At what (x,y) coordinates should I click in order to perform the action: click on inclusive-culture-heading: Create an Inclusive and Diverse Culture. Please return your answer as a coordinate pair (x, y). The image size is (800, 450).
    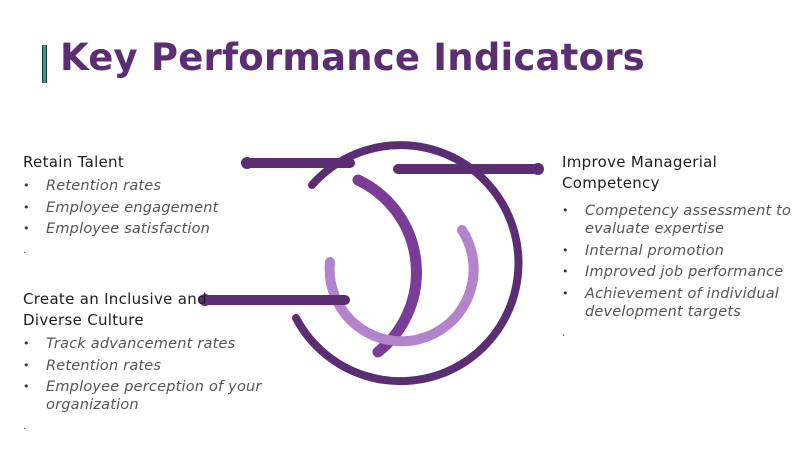
    Looking at the image, I should click on (154, 310).